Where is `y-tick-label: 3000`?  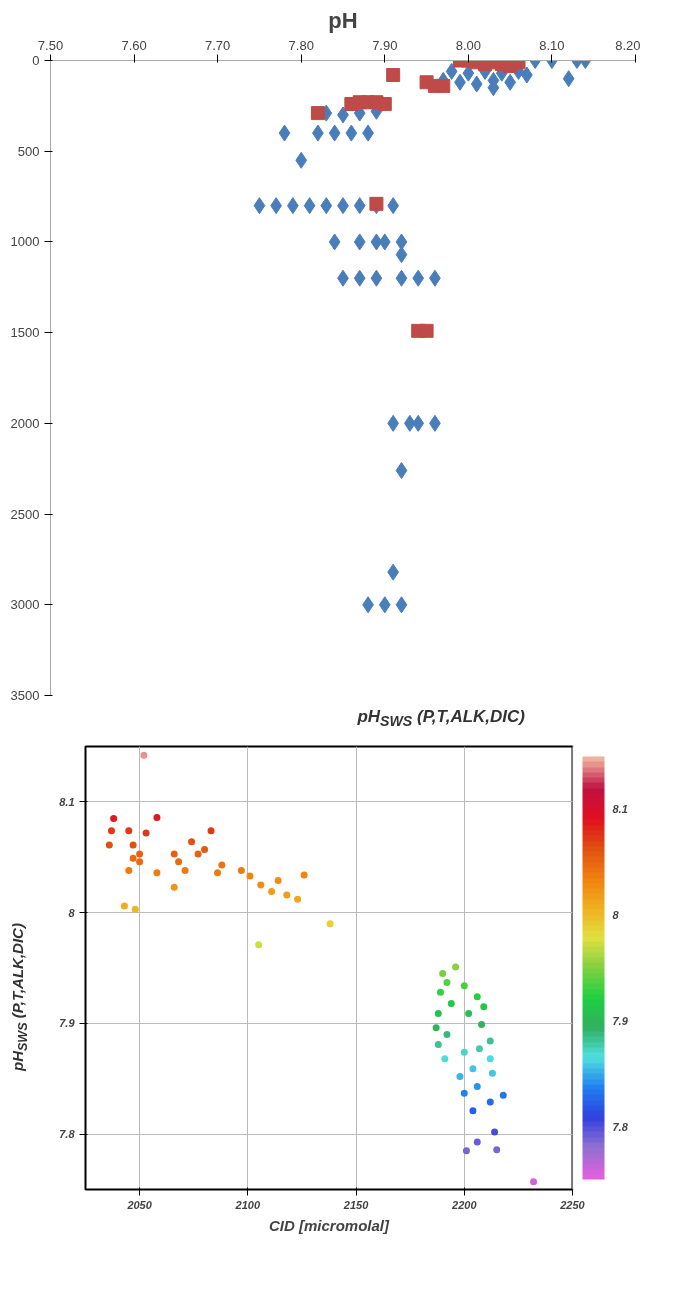 y-tick-label: 3000 is located at coordinates (25, 605).